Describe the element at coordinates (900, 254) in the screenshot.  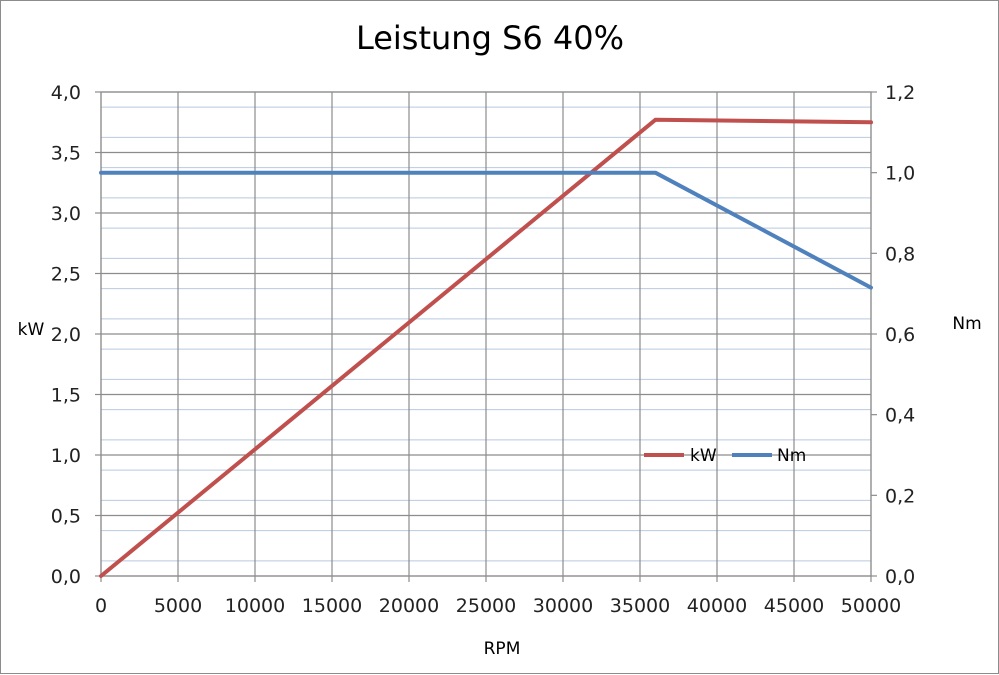
I see `y-right-tick-label: 0,8` at that location.